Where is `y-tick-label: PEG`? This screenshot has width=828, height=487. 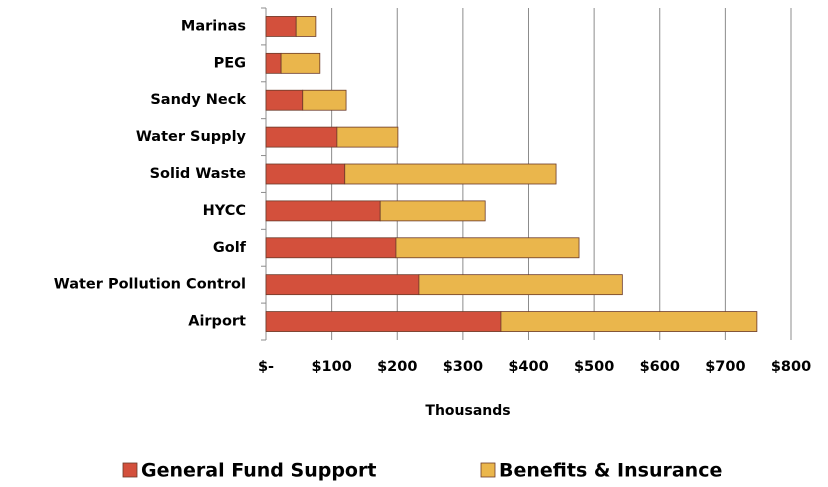
y-tick-label: PEG is located at coordinates (230, 63).